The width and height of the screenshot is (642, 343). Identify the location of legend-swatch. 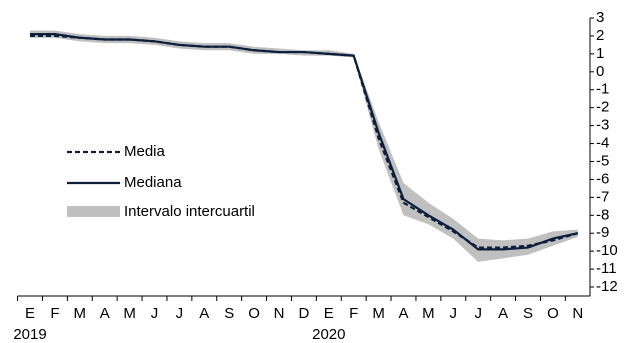
(93, 211).